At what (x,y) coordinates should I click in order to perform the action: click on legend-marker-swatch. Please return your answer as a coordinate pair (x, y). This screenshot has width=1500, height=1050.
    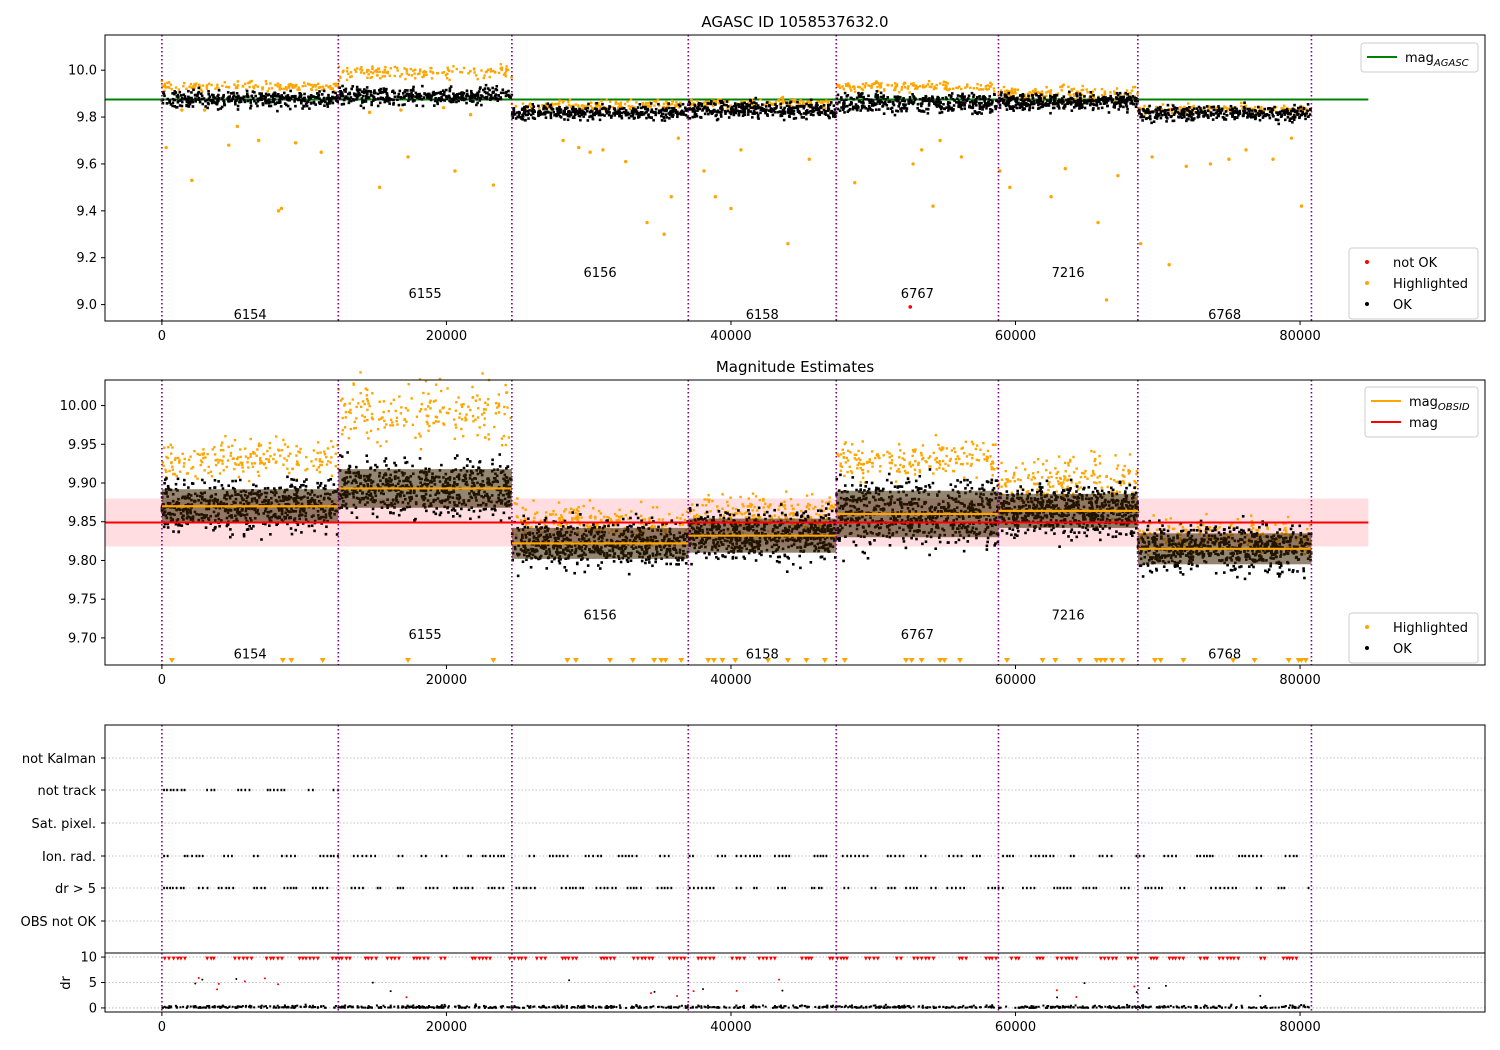
    Looking at the image, I should click on (1367, 283).